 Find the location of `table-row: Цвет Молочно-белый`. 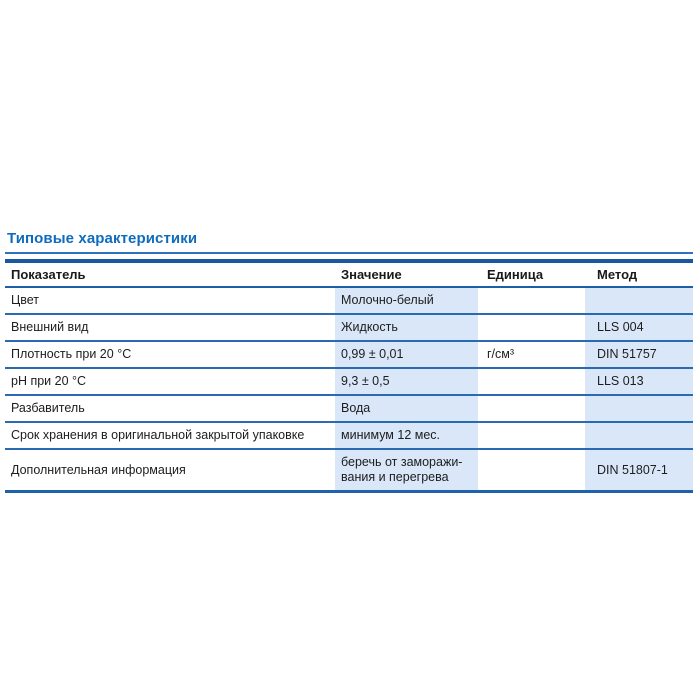

table-row: Цвет Молочно-белый is located at coordinates (349, 301).